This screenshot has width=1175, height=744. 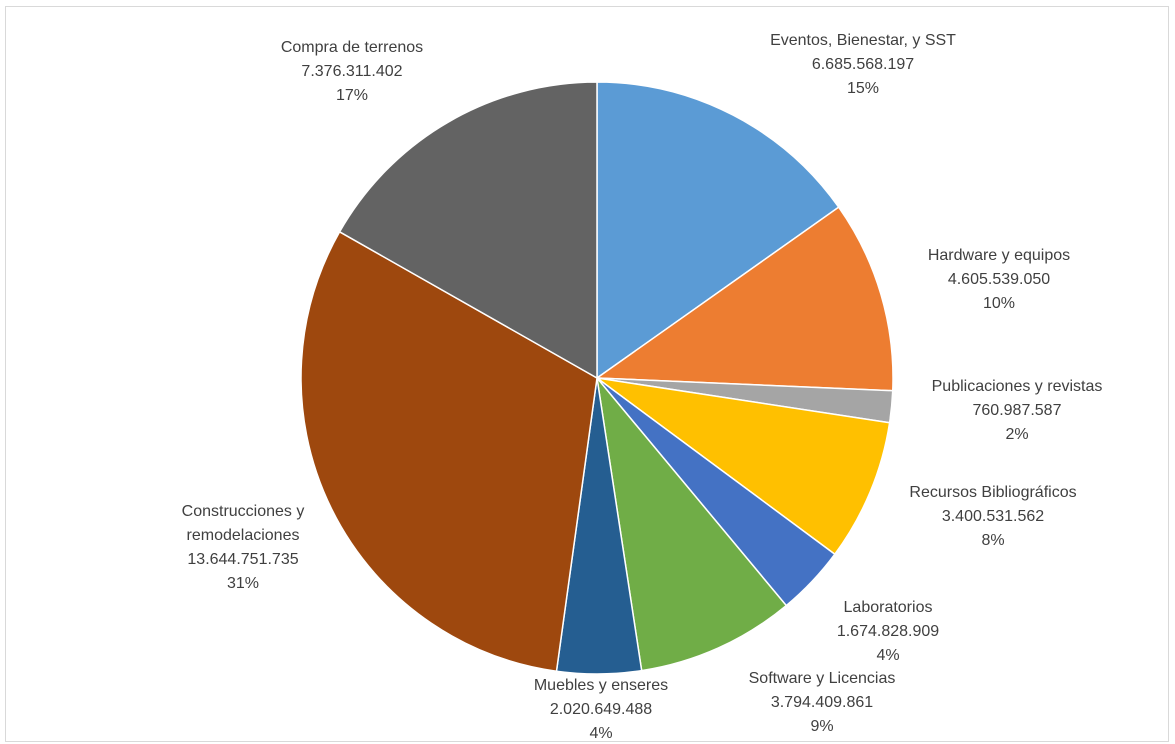 What do you see at coordinates (999, 255) in the screenshot?
I see `slice-category-label: Hardware y equipos` at bounding box center [999, 255].